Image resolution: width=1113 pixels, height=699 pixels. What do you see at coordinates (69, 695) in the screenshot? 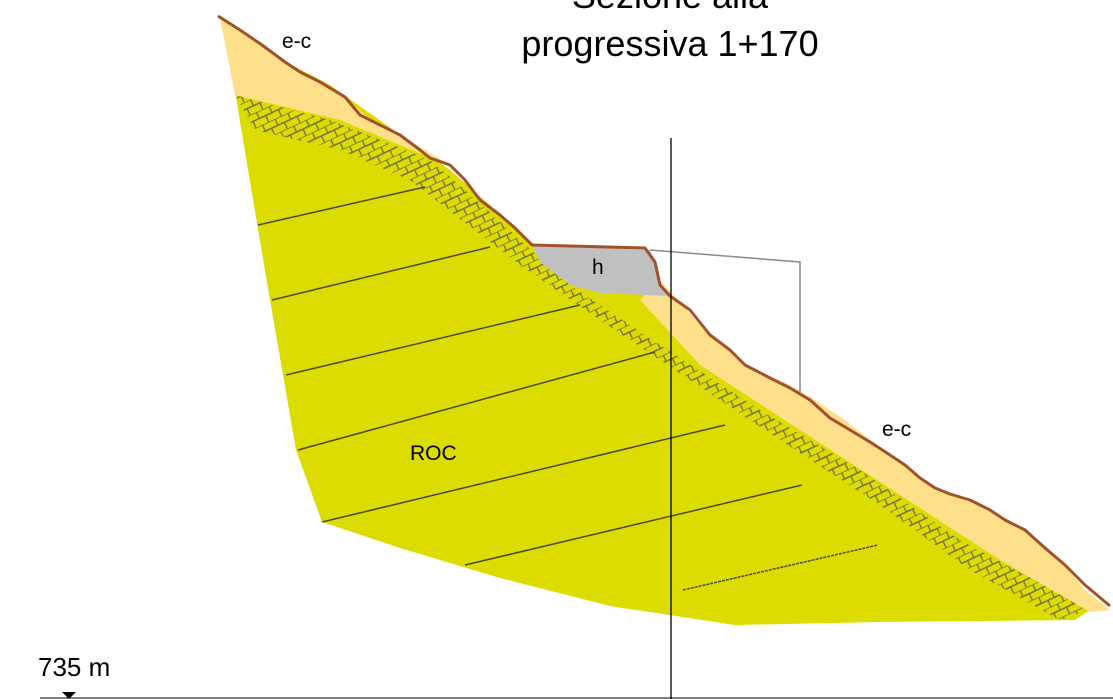
I see `datum-marker` at bounding box center [69, 695].